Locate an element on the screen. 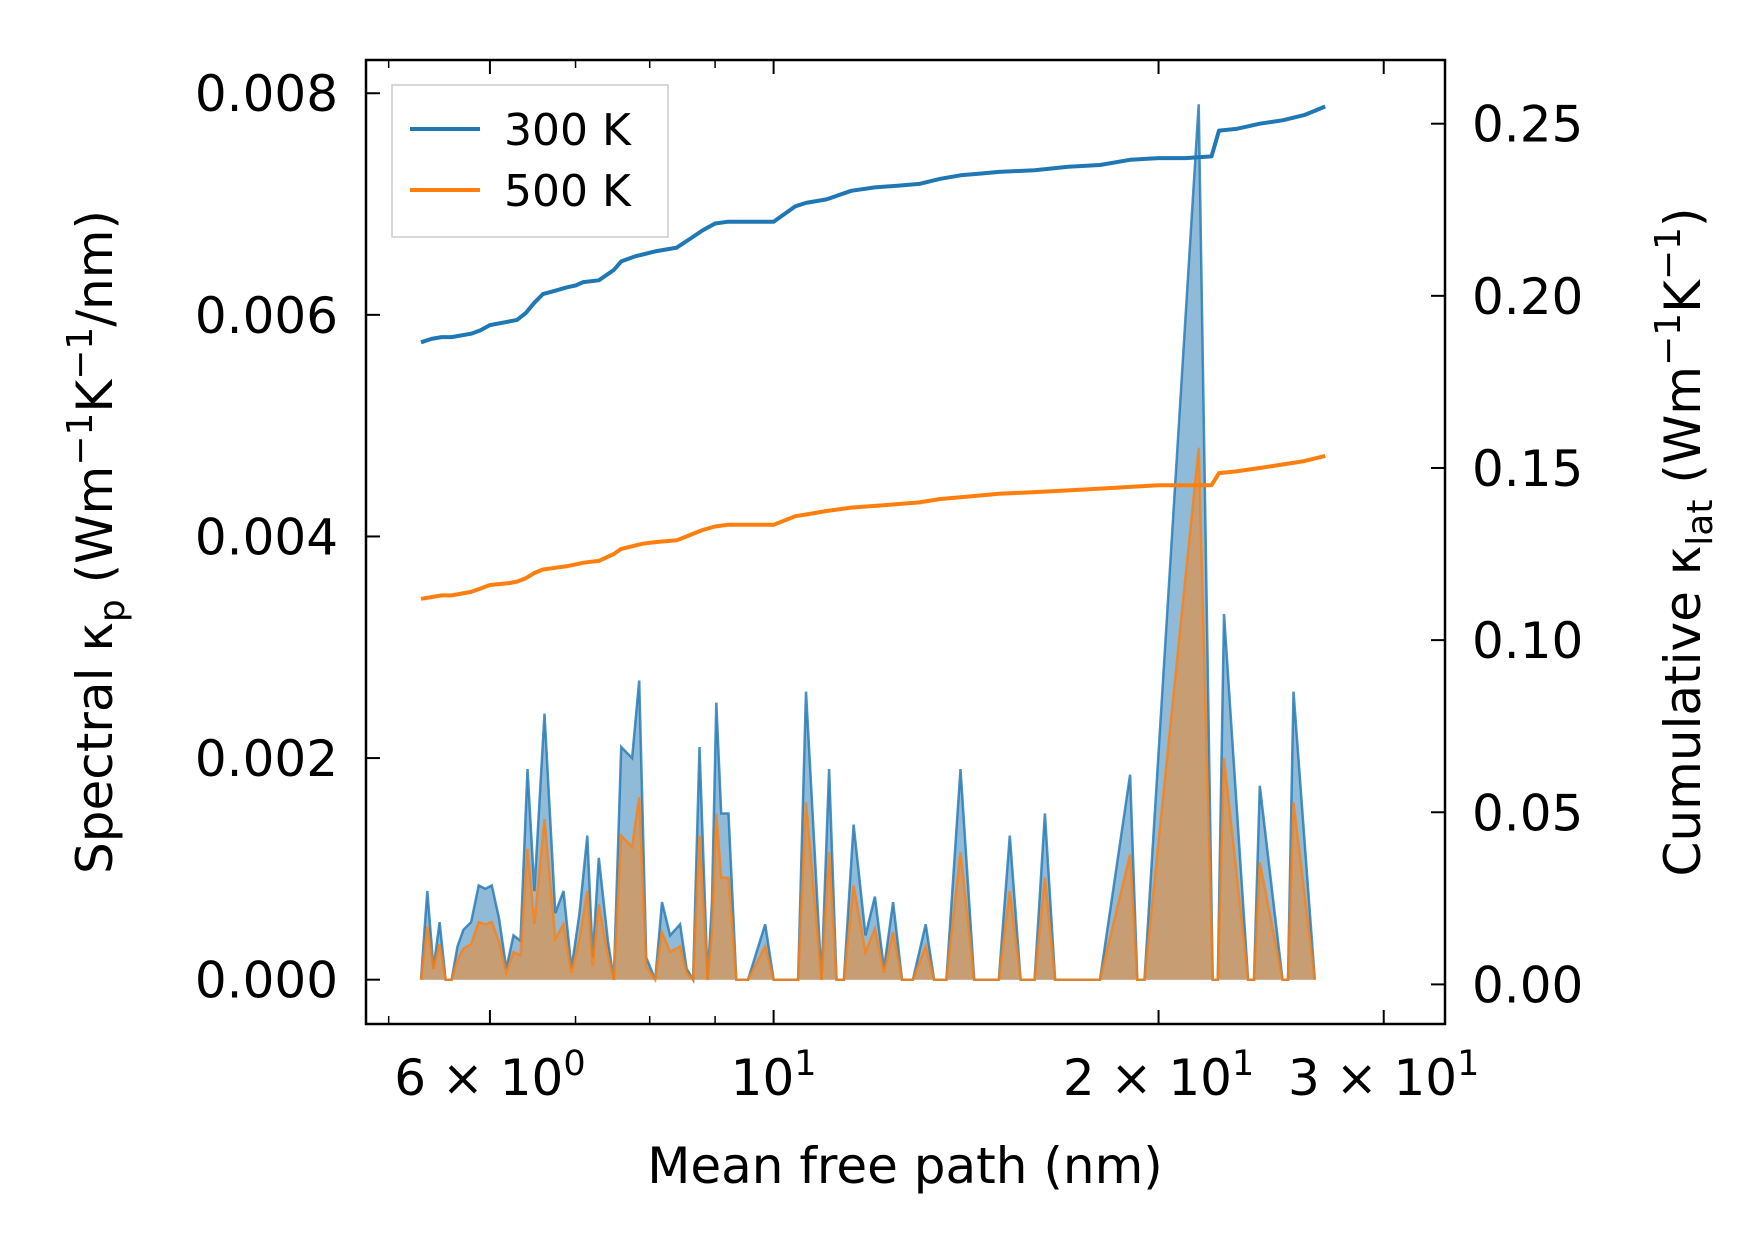  y-right-tick-label: 0.25 is located at coordinates (1527, 125).